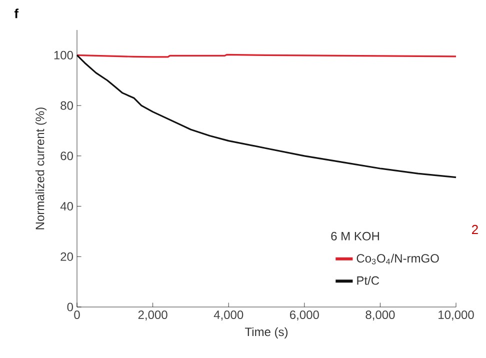 This screenshot has width=486, height=358. I want to click on y-tick-label: 80, so click(66, 105).